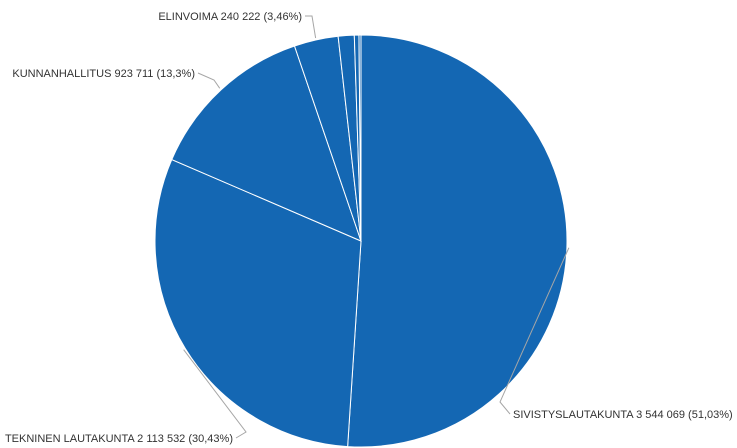 The width and height of the screenshot is (737, 448). I want to click on pie-slice-kunnanhallitus, so click(266, 143).